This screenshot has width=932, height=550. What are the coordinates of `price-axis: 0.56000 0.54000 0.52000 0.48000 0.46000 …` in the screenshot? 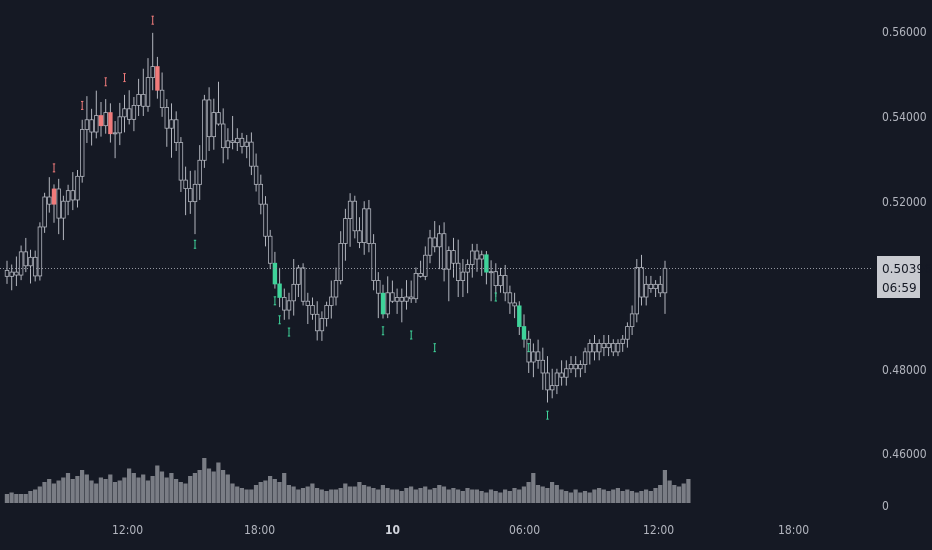 It's located at (904, 269).